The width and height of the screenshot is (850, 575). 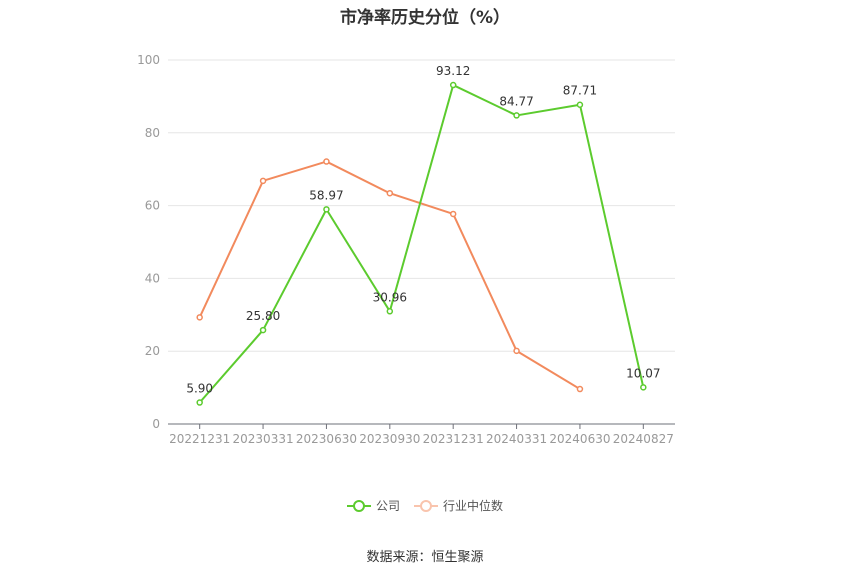 What do you see at coordinates (326, 195) in the screenshot?
I see `company-data-label: 58.97` at bounding box center [326, 195].